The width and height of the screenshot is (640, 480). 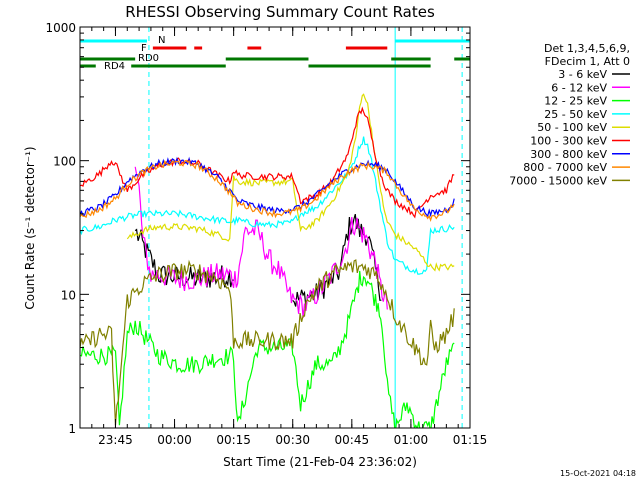 What do you see at coordinates (233, 440) in the screenshot?
I see `x-tick-label-0015: 00:15` at bounding box center [233, 440].